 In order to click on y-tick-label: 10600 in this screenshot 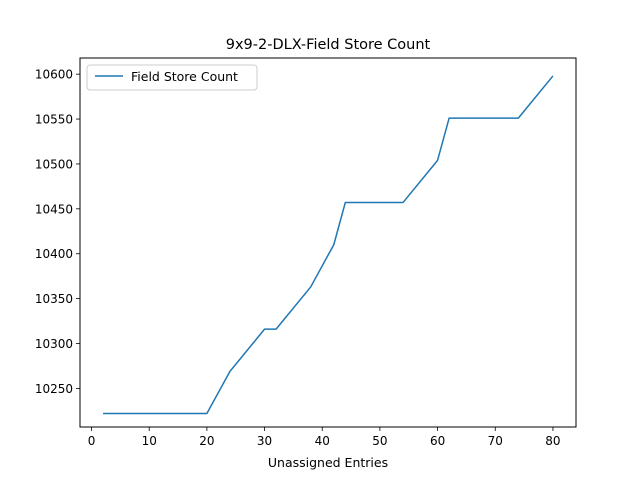, I will do `click(54, 75)`.